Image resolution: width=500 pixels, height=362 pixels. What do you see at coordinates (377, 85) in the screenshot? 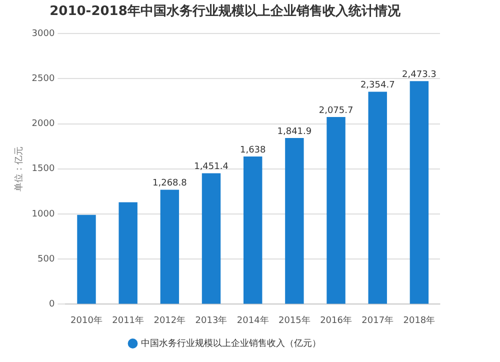
I see `data-label: 2,354.7` at bounding box center [377, 85].